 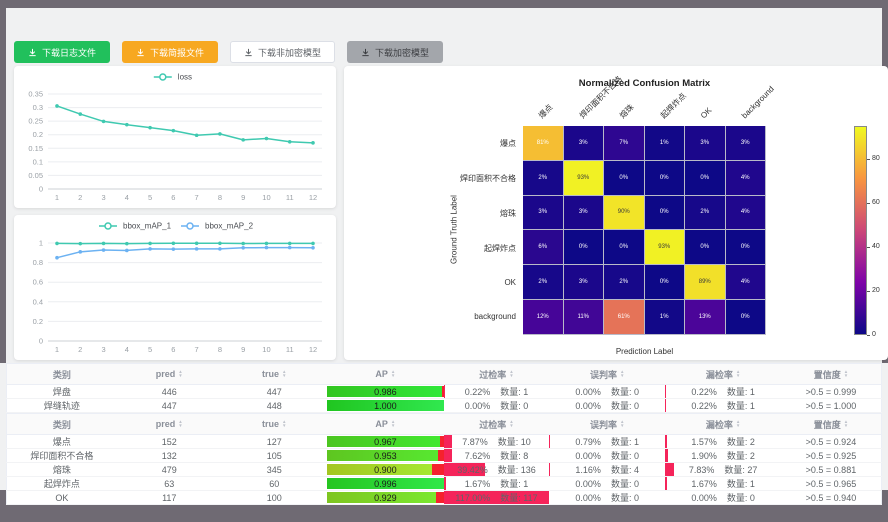 I want to click on cell-over: 1.67% 数量: 1, so click(x=496, y=483).